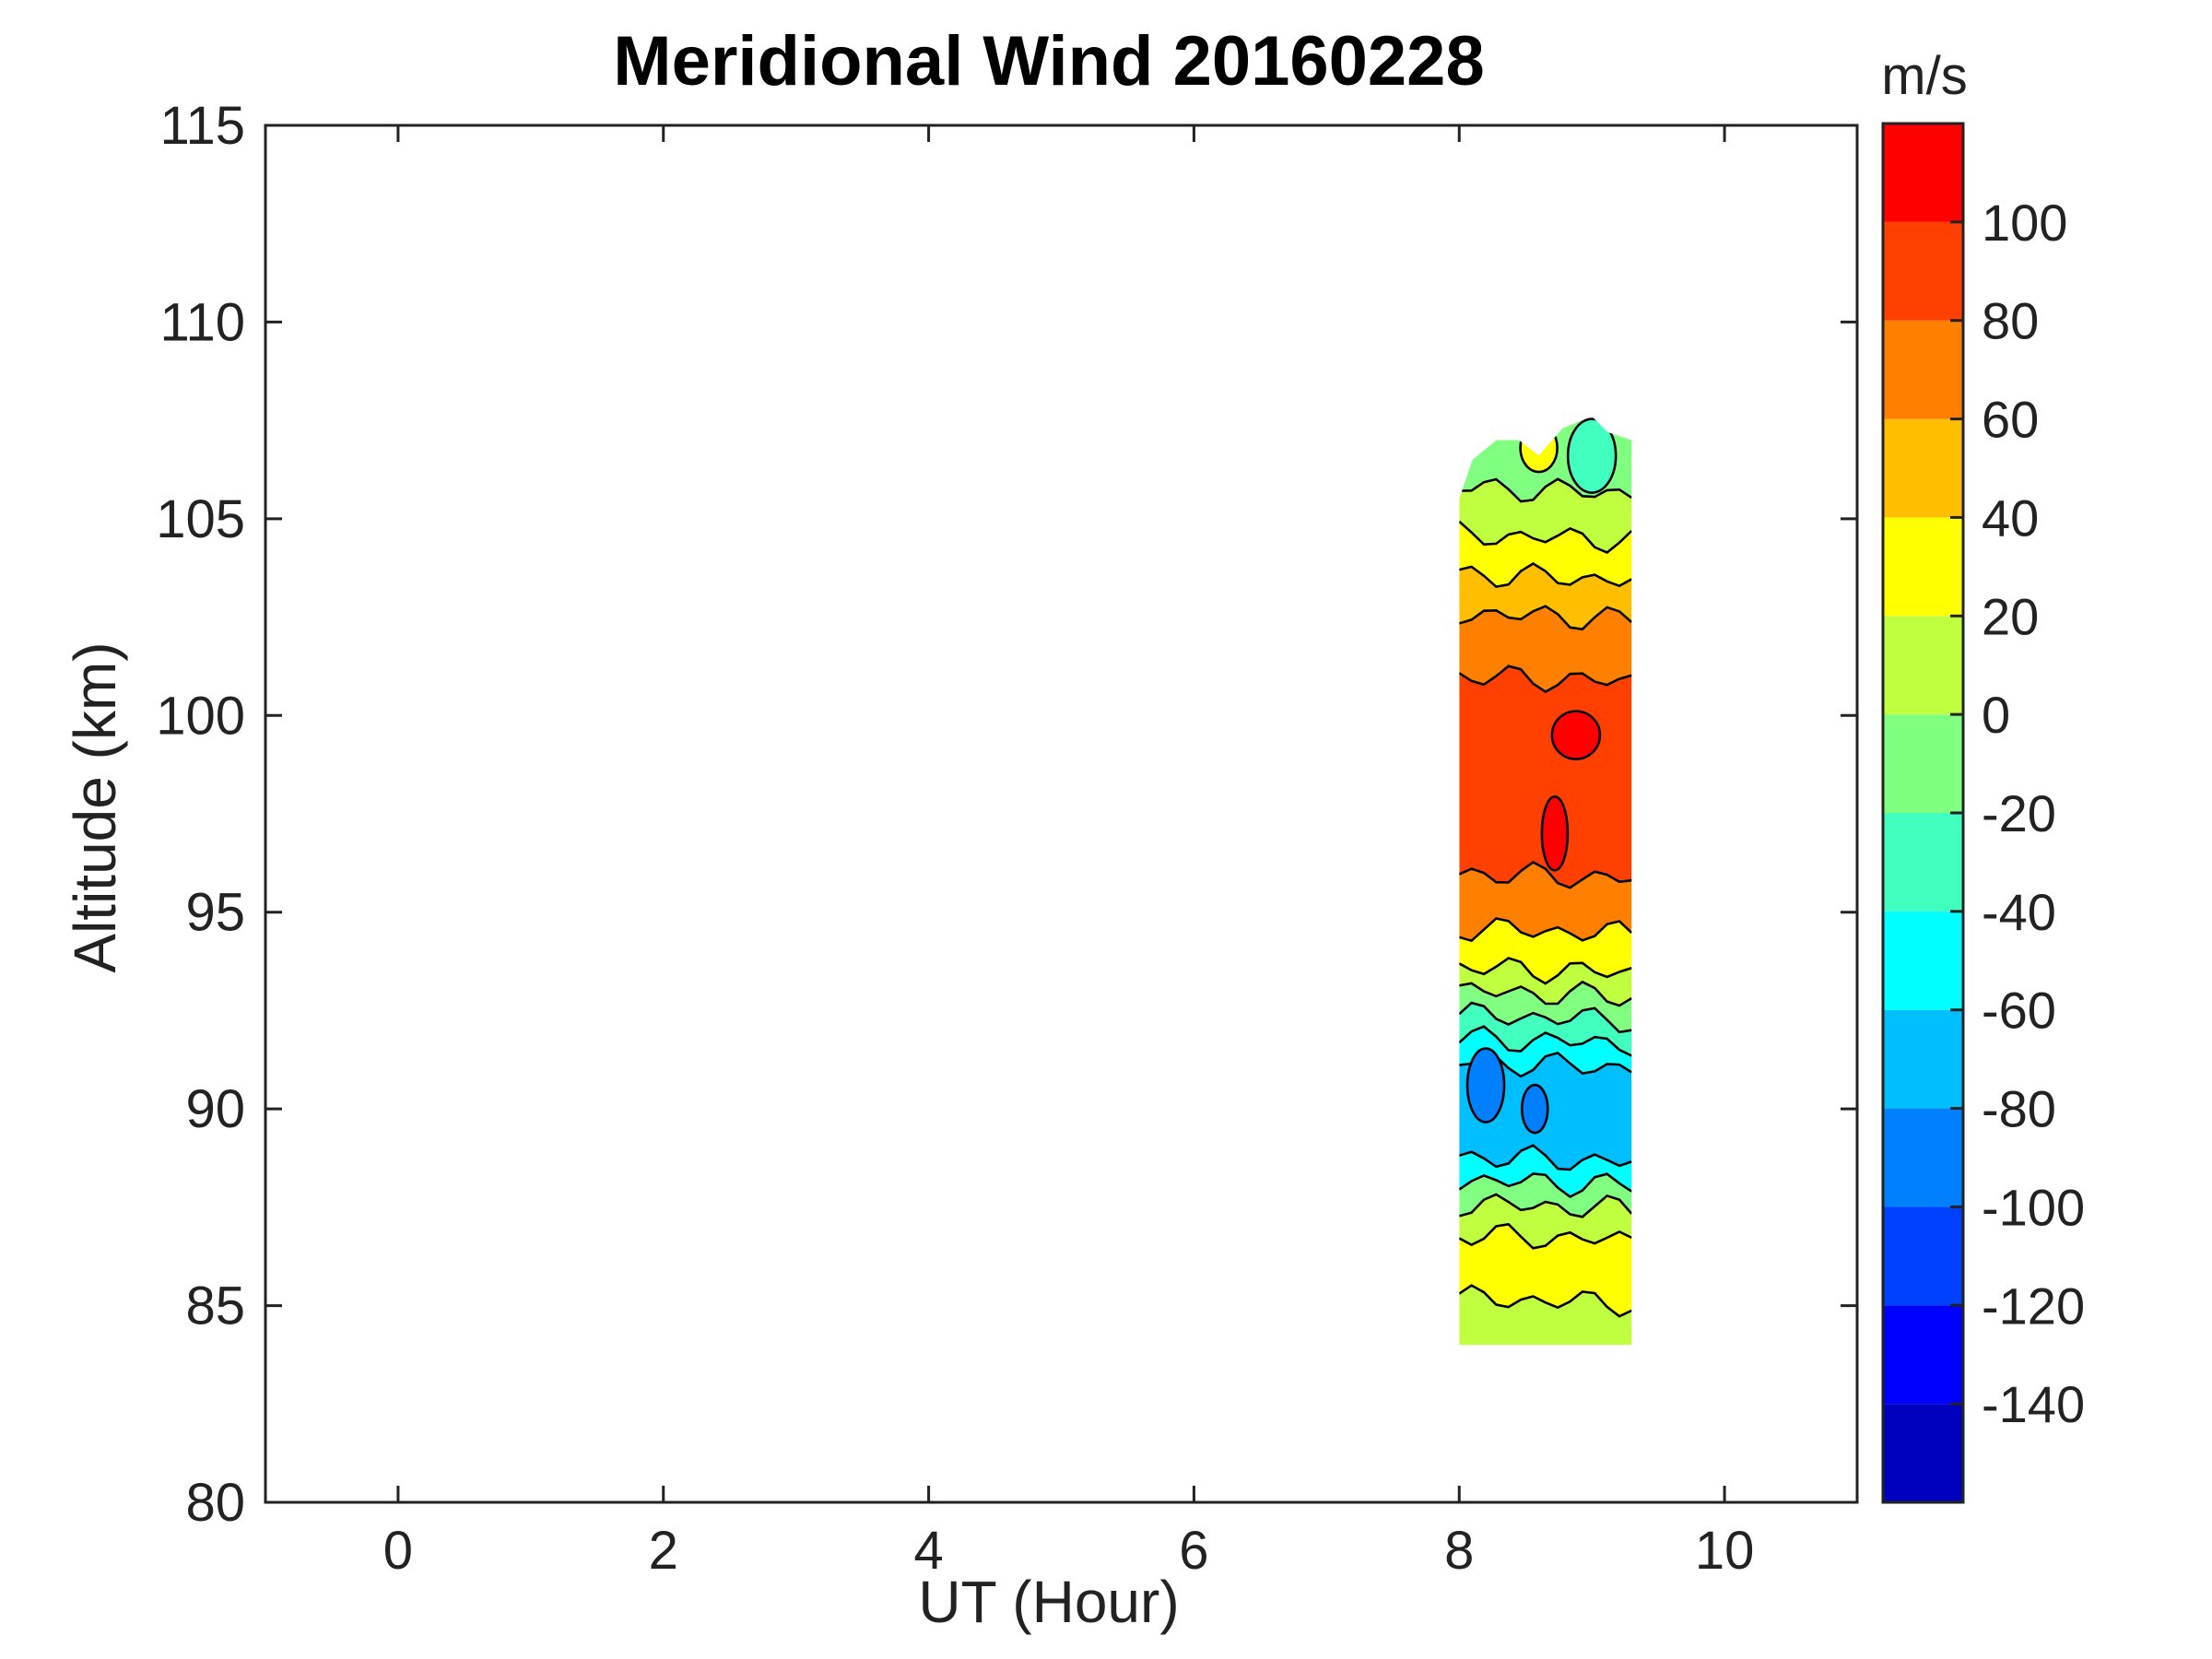  What do you see at coordinates (1459, 1551) in the screenshot?
I see `x-tick-label: 8` at bounding box center [1459, 1551].